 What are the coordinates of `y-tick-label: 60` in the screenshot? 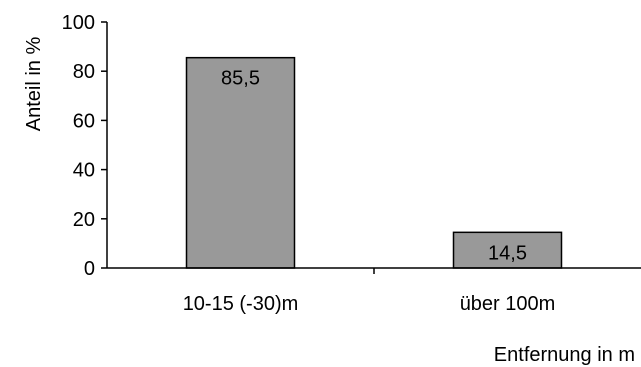 It's located at (84, 121).